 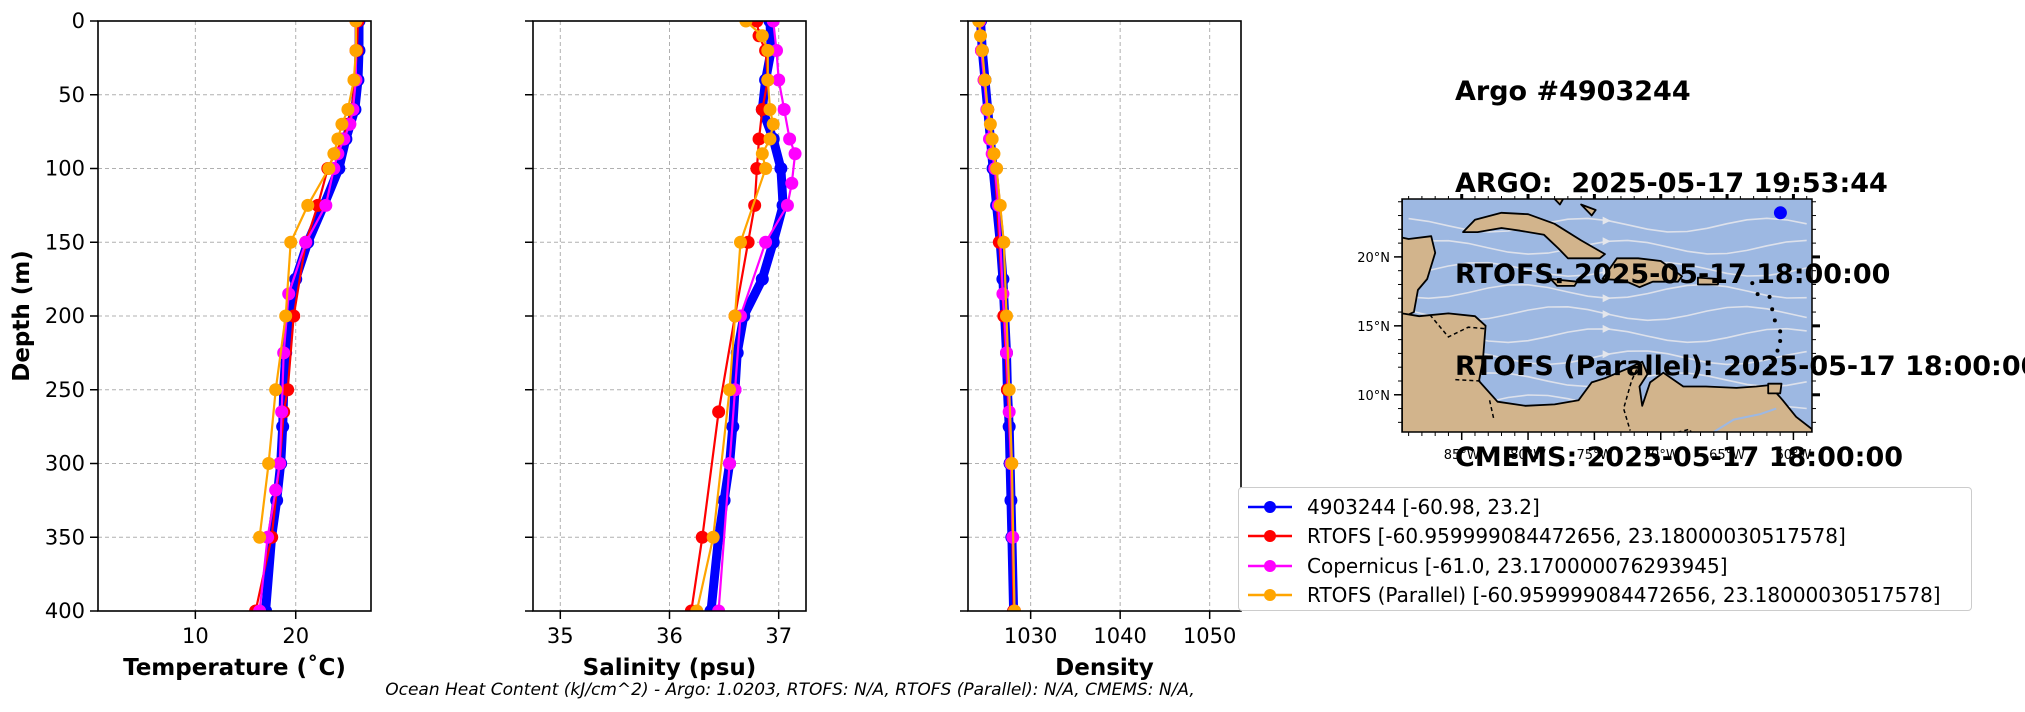 What do you see at coordinates (1030, 636) in the screenshot?
I see `x-tick-label: 1030` at bounding box center [1030, 636].